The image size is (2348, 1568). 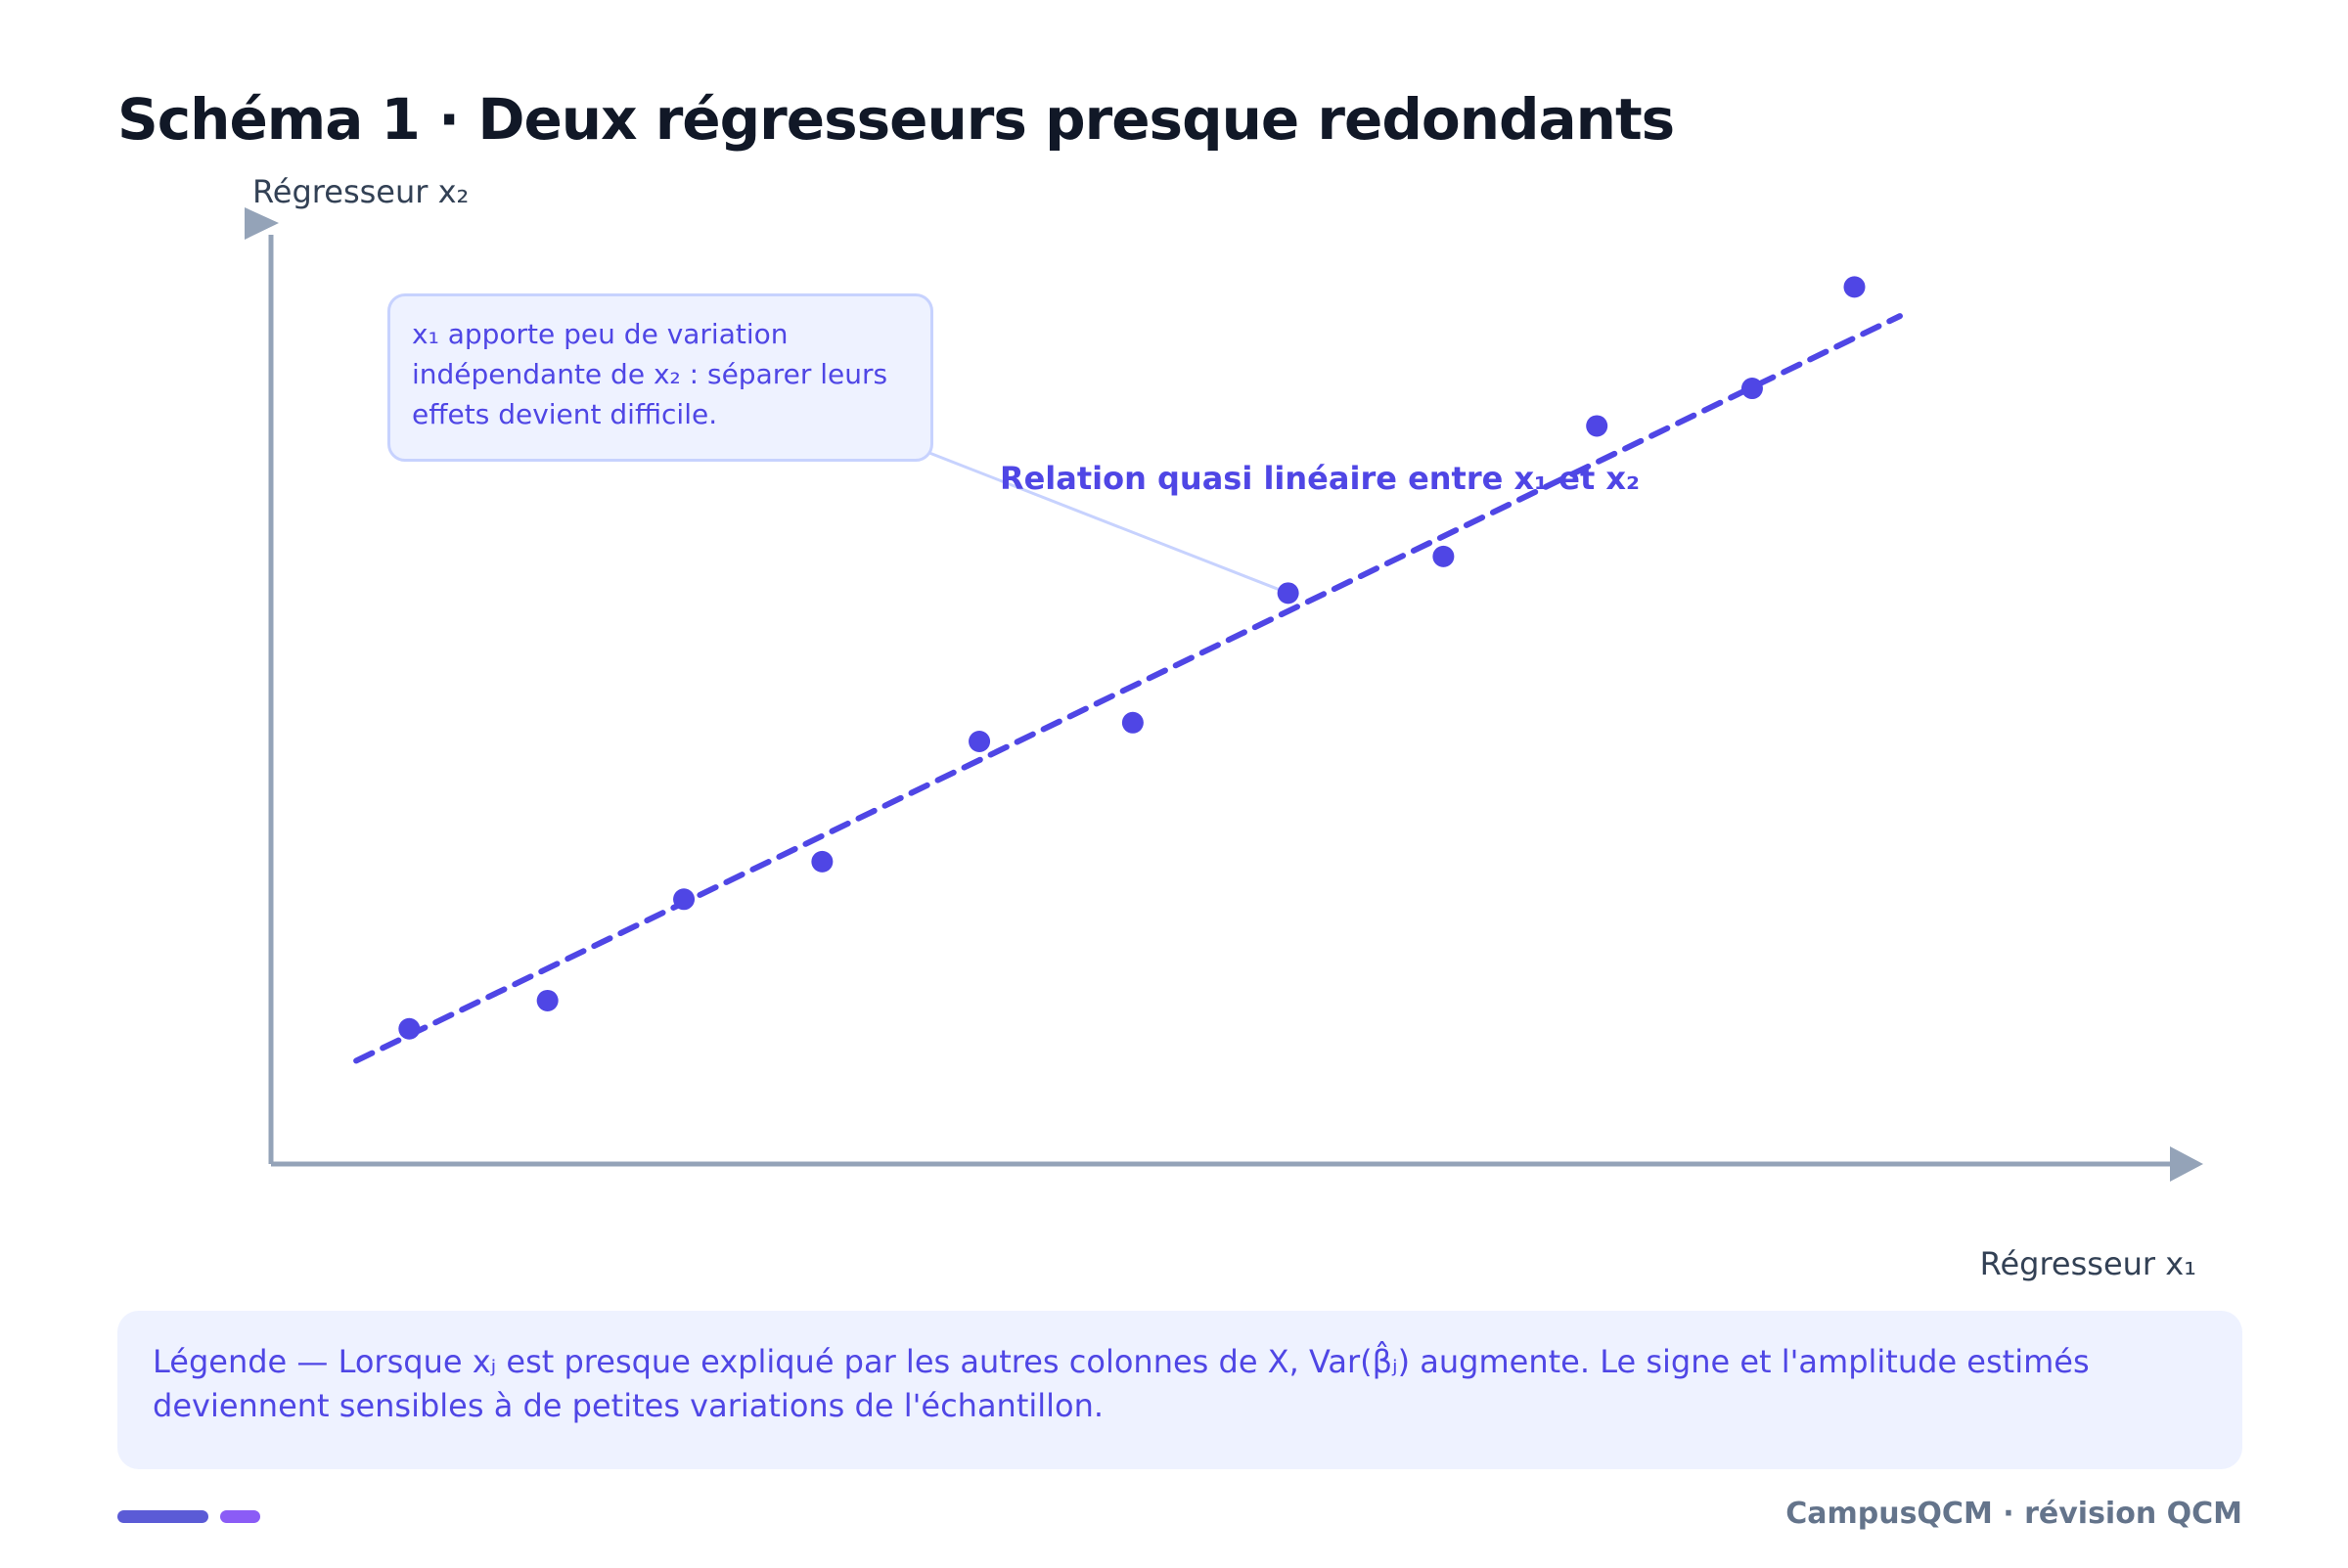 I want to click on callout-connector, so click(x=1108, y=523).